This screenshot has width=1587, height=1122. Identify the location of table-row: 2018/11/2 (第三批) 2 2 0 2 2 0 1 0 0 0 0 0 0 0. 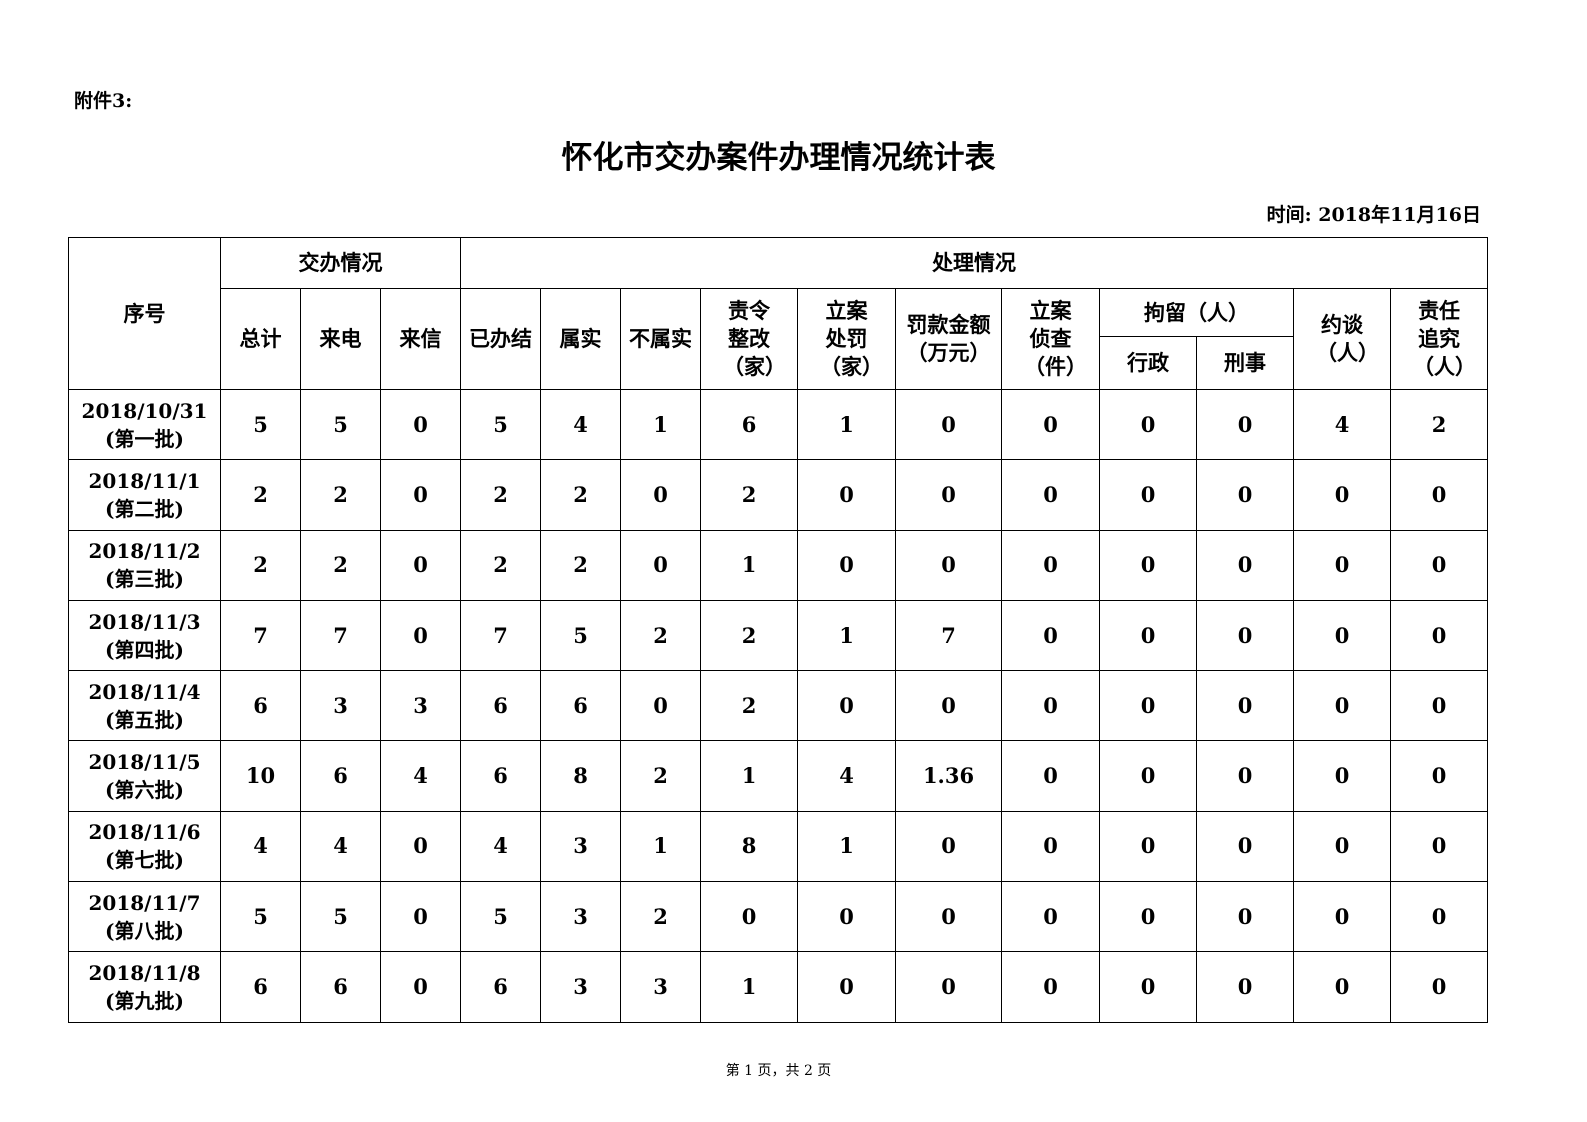
(778, 565).